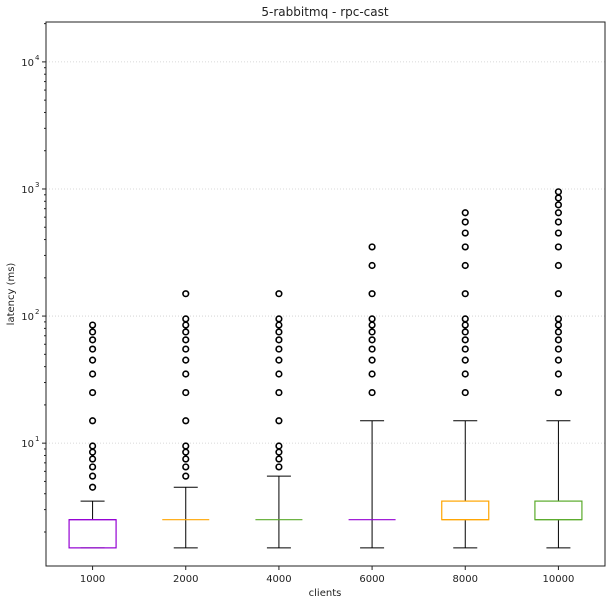 Image resolution: width=615 pixels, height=608 pixels. I want to click on y-tick-exponent: 2, so click(37, 312).